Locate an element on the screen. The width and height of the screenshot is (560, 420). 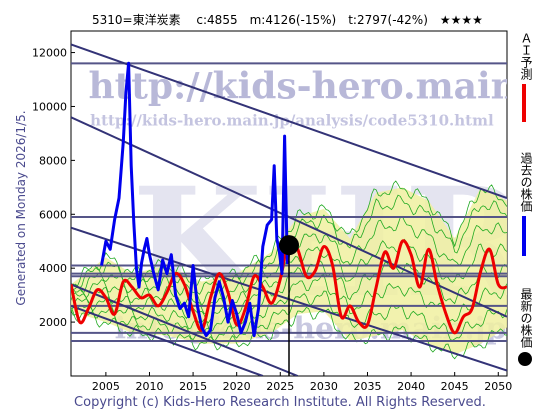
watermark-url: http://kids-hero.main.jp/ is located at coordinates (324, 86).